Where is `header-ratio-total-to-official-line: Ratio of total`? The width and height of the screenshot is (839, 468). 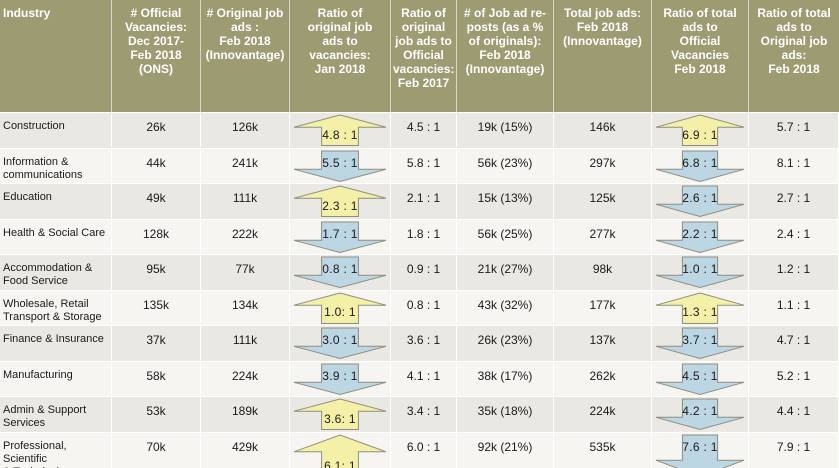
header-ratio-total-to-official-line: Ratio of total is located at coordinates (700, 13).